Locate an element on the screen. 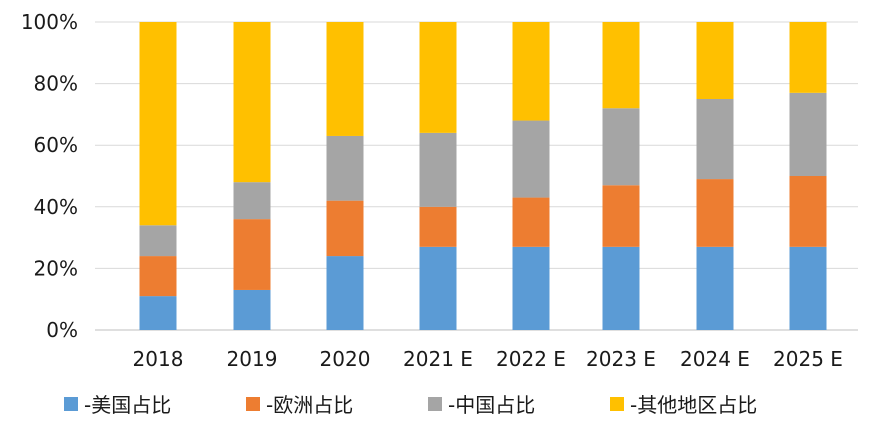 The image size is (869, 423). legend-label: -中国占比 is located at coordinates (491, 405).